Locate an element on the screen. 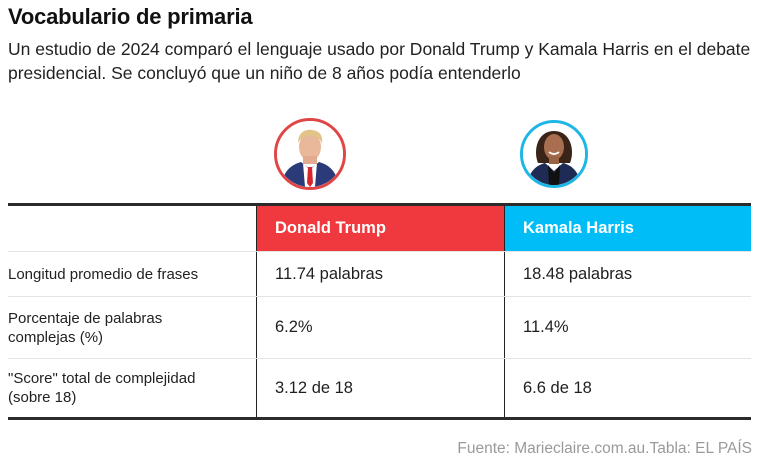  harris-value: 18.48 palabras is located at coordinates (627, 274).